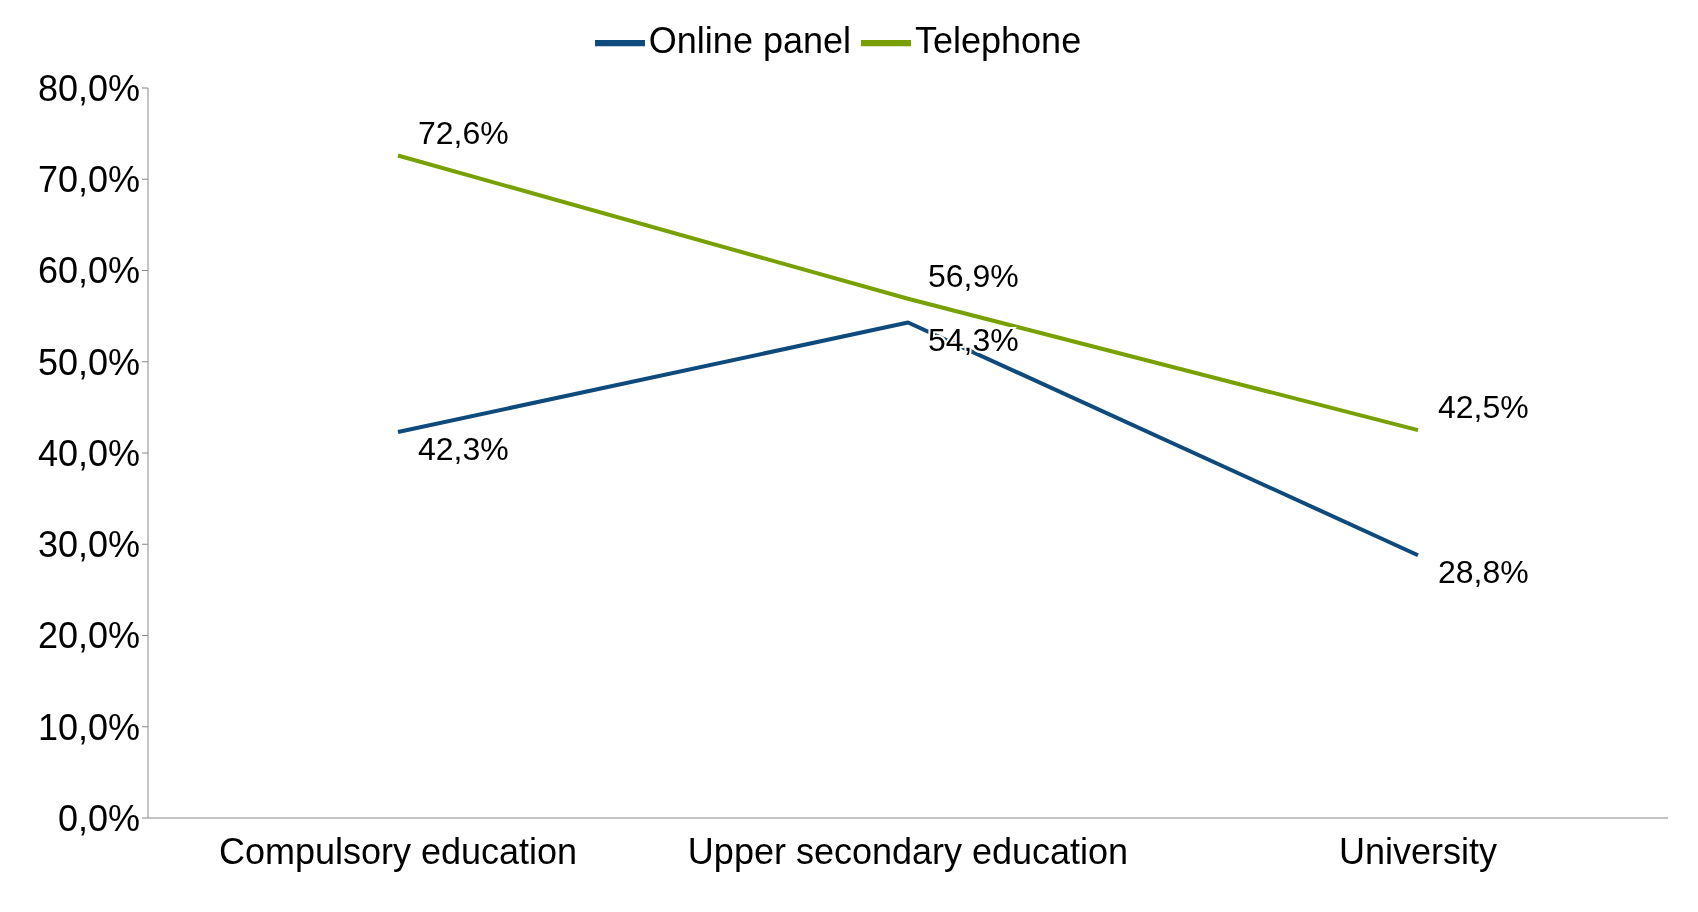  Describe the element at coordinates (463, 449) in the screenshot. I see `data-label: 42,3%` at that location.